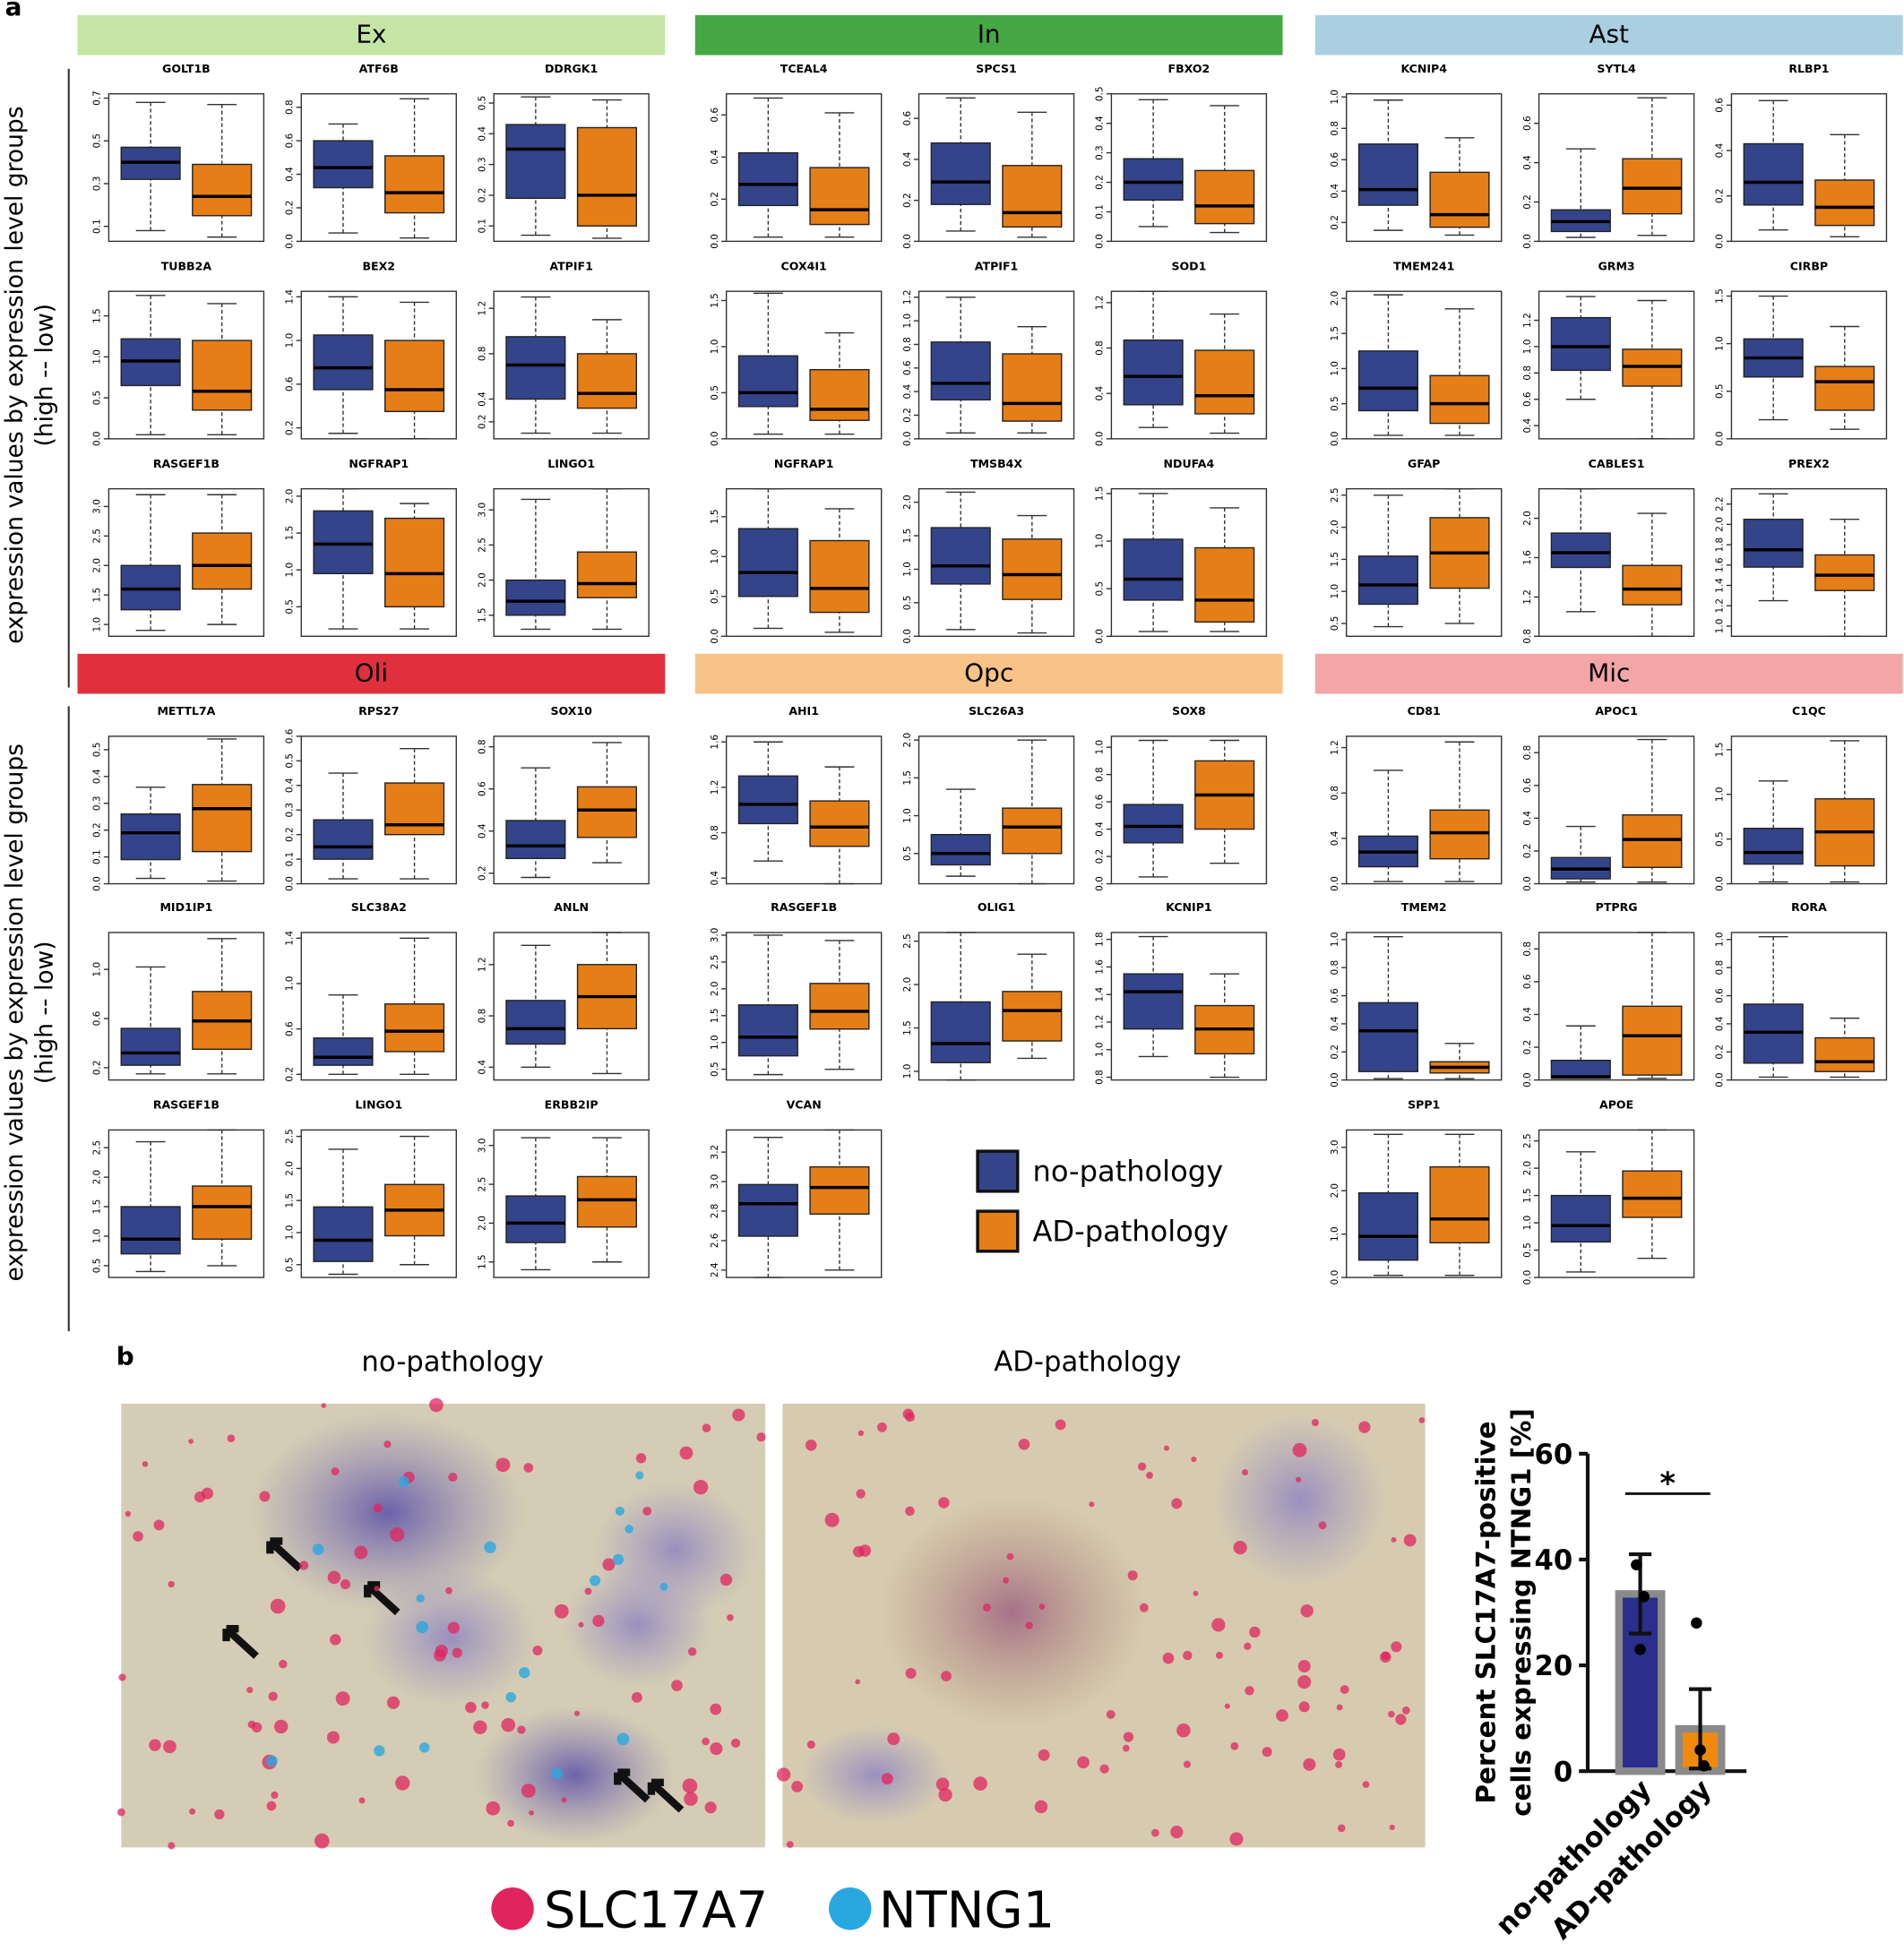 This screenshot has width=1904, height=1960. Describe the element at coordinates (187, 1105) in the screenshot. I see `gene-name: RASGEF1B` at that location.